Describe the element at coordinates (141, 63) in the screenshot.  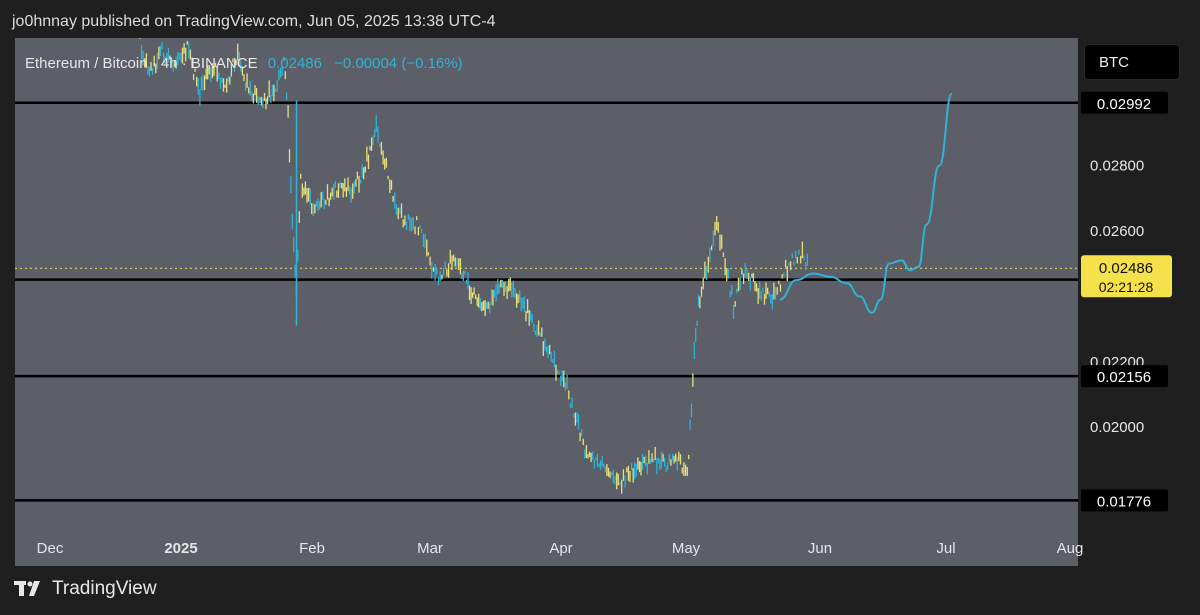
I see `symbol-label: Ethereum / Bitcoin · 4h · BINANCE` at that location.